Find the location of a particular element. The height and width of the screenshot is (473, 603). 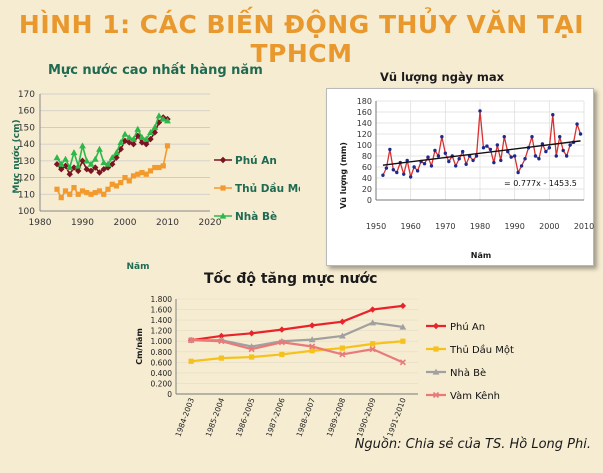

y-tick-label: 60 is located at coordinates (367, 167).